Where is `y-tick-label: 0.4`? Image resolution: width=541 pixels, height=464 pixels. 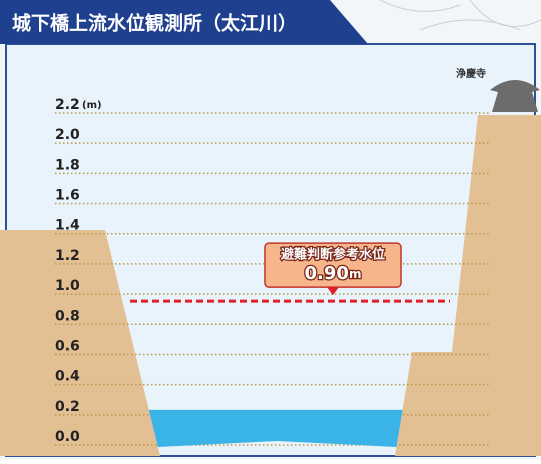
y-tick-label: 0.4 is located at coordinates (67, 377).